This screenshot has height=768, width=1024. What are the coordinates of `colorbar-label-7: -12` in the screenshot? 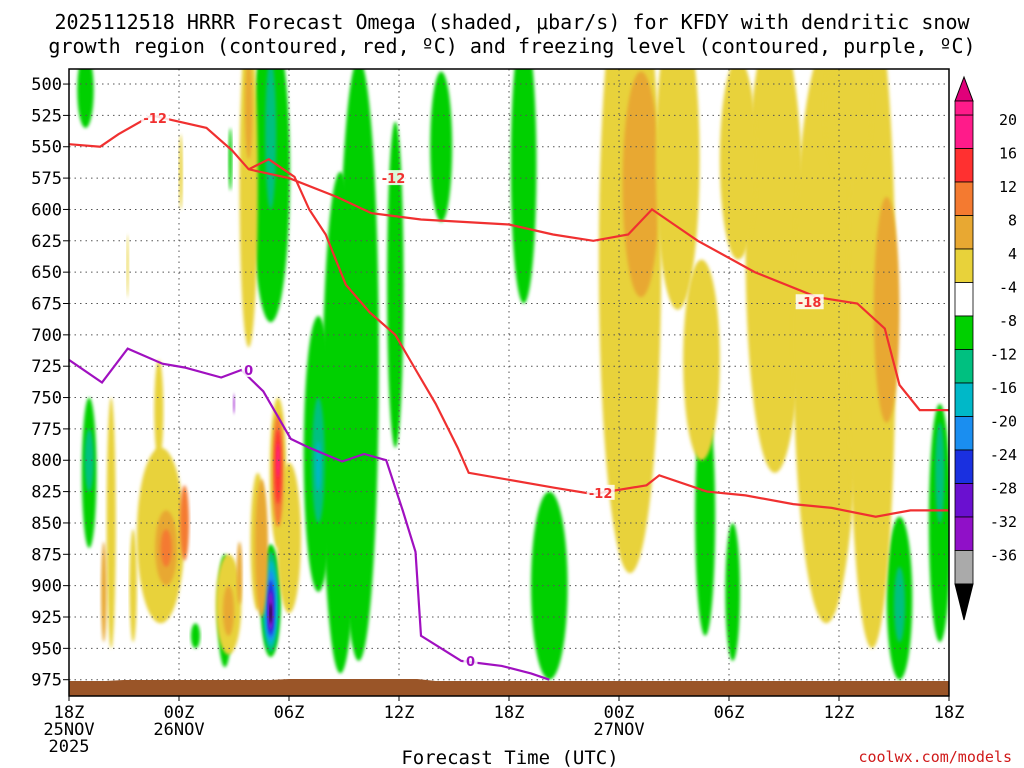 It's located at (1003, 355).